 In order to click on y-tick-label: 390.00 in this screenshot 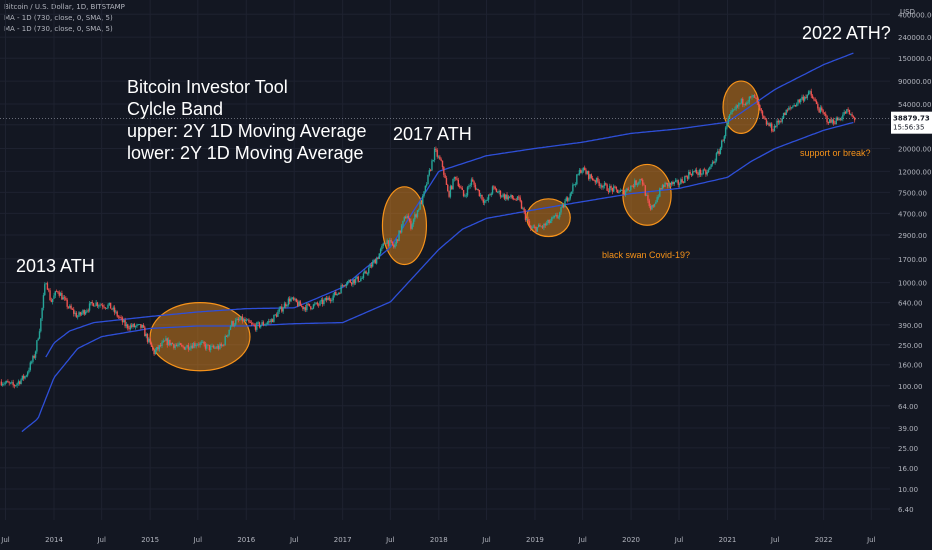, I will do `click(910, 326)`.